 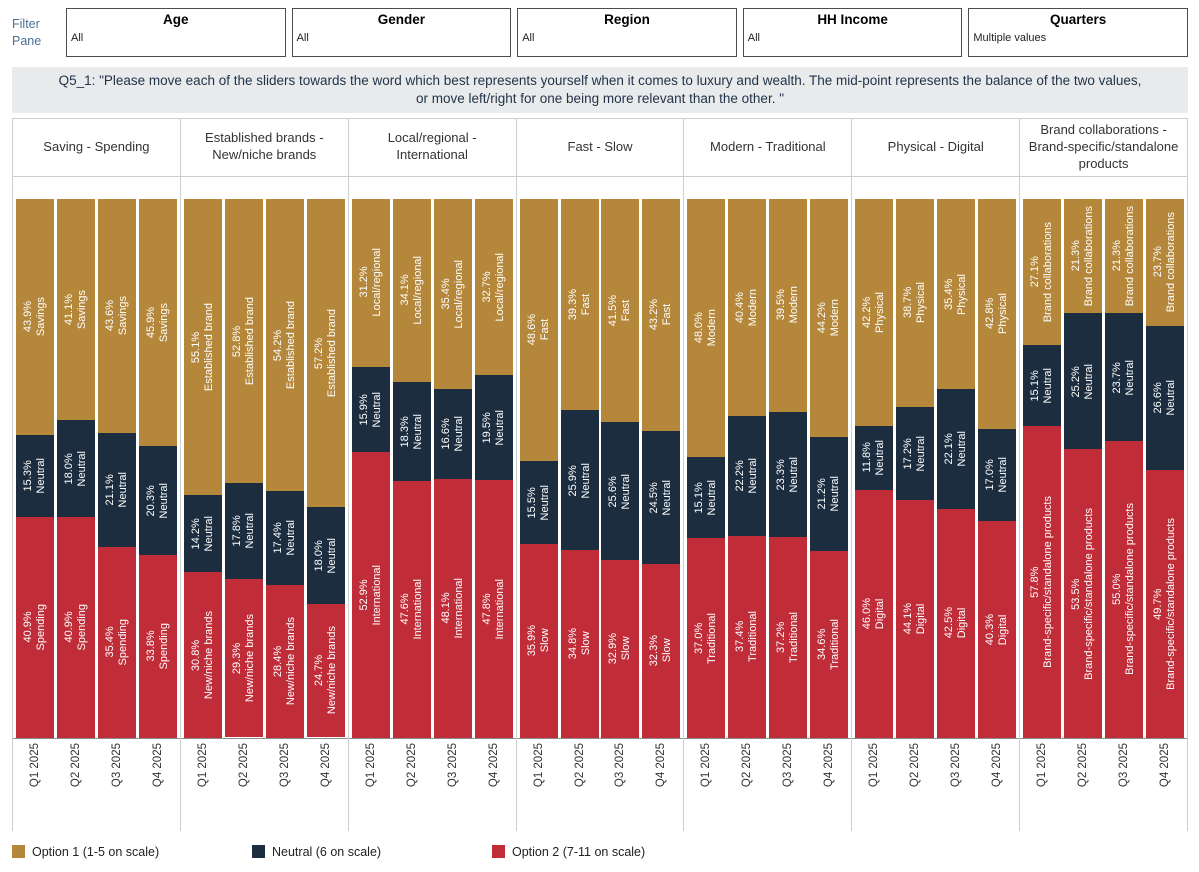 What do you see at coordinates (1083, 593) in the screenshot?
I see `bar-segment-option2: 53.5% Brand-specific/standalone products` at bounding box center [1083, 593].